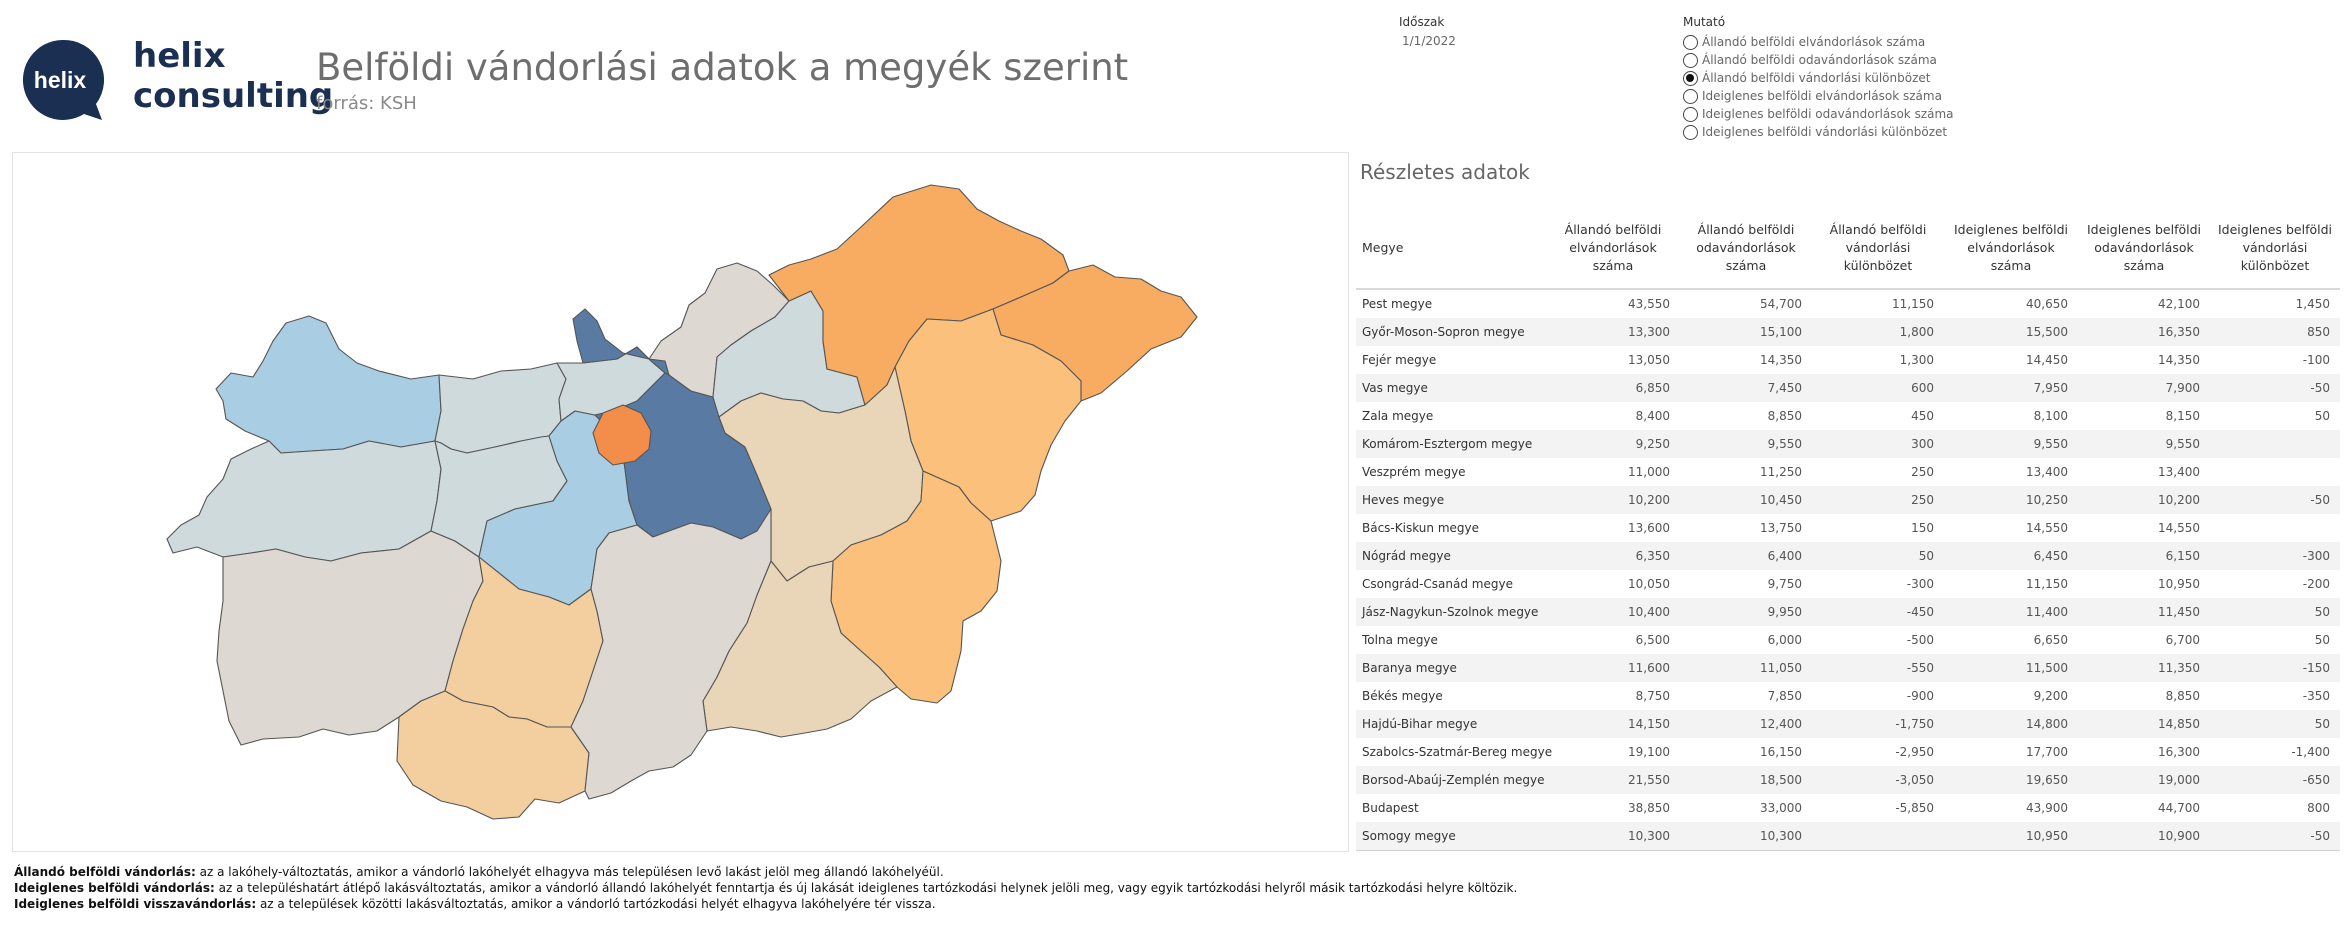 This screenshot has width=2351, height=927. What do you see at coordinates (1848, 836) in the screenshot?
I see `table-row: Somogy megye 10,300 10,300 10,950 10,900 -50` at bounding box center [1848, 836].